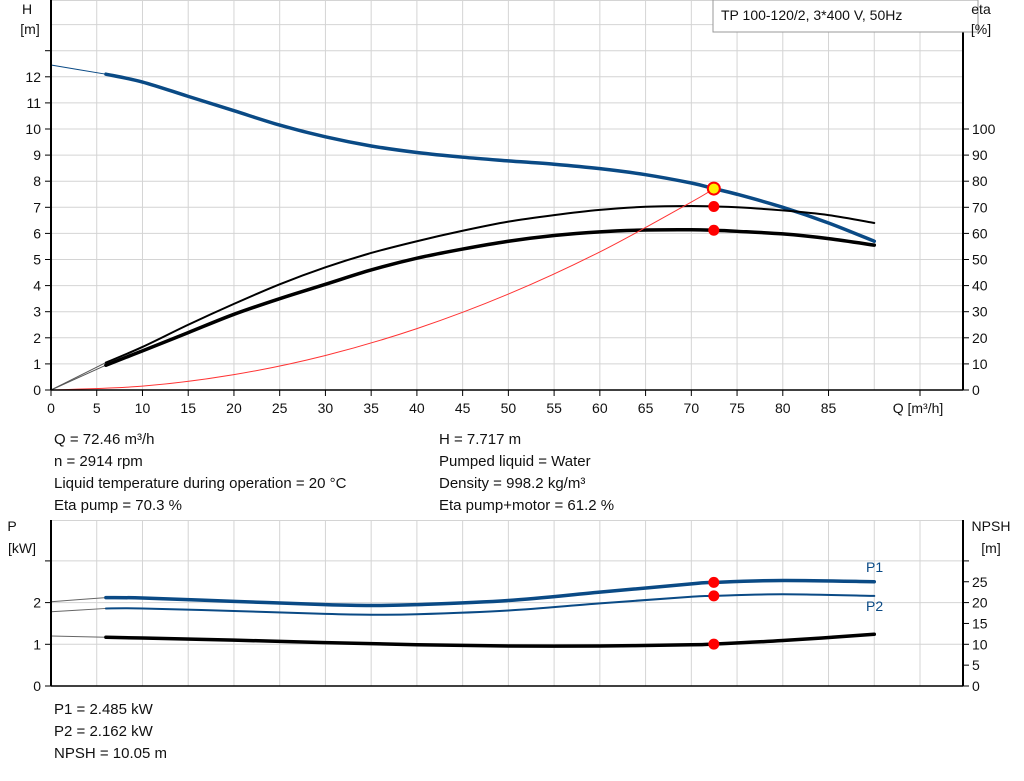  I want to click on op-point-eta-pump, so click(714, 207).